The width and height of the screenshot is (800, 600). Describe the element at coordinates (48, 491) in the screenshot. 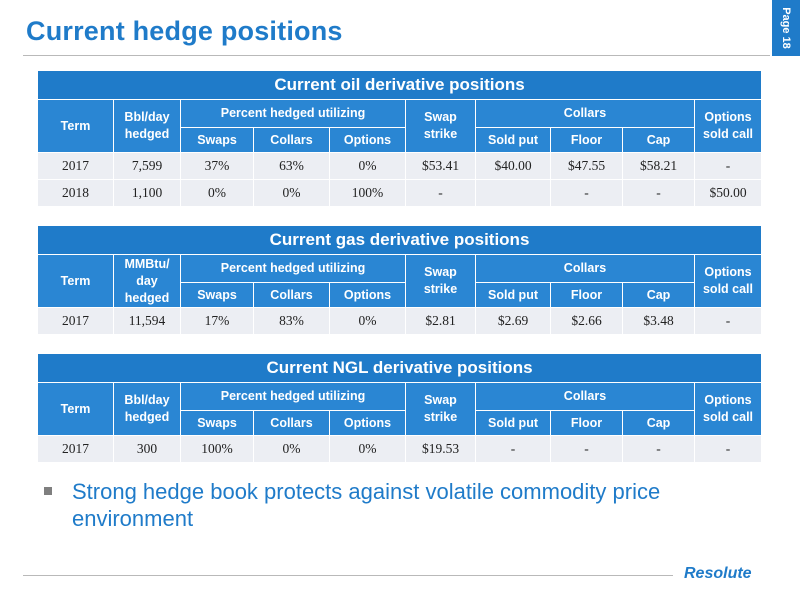

I see `square-bullet-icon` at that location.